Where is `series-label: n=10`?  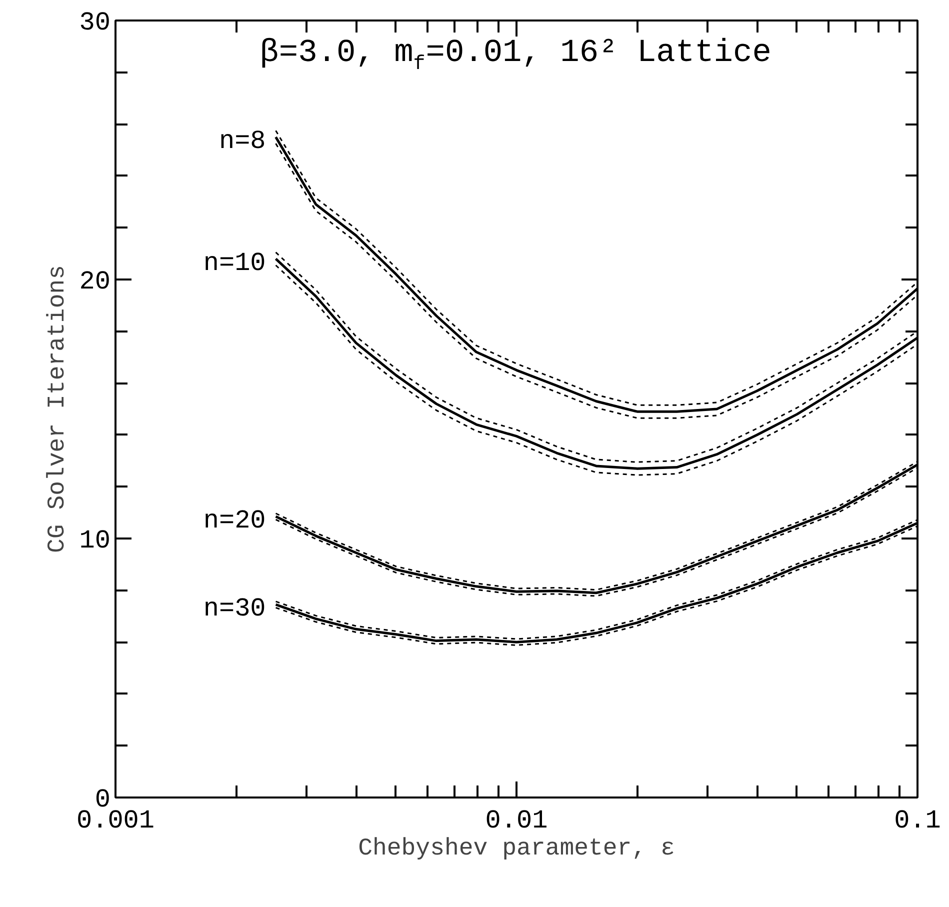 series-label: n=10 is located at coordinates (234, 263).